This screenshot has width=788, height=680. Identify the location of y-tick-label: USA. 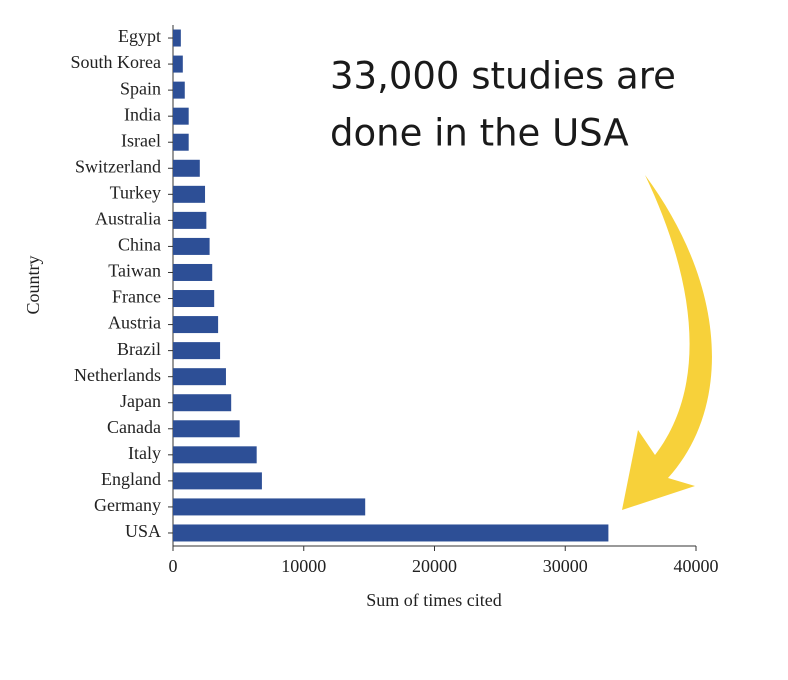
(143, 531).